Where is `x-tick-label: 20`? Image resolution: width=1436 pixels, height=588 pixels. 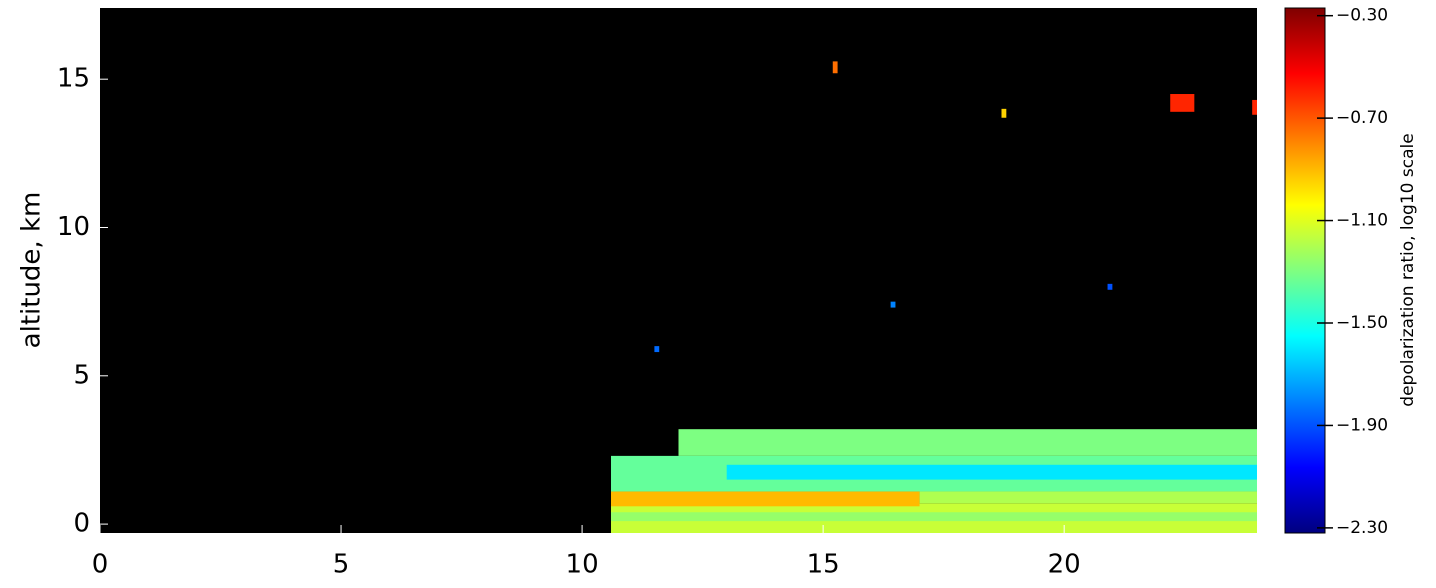
x-tick-label: 20 is located at coordinates (1064, 565).